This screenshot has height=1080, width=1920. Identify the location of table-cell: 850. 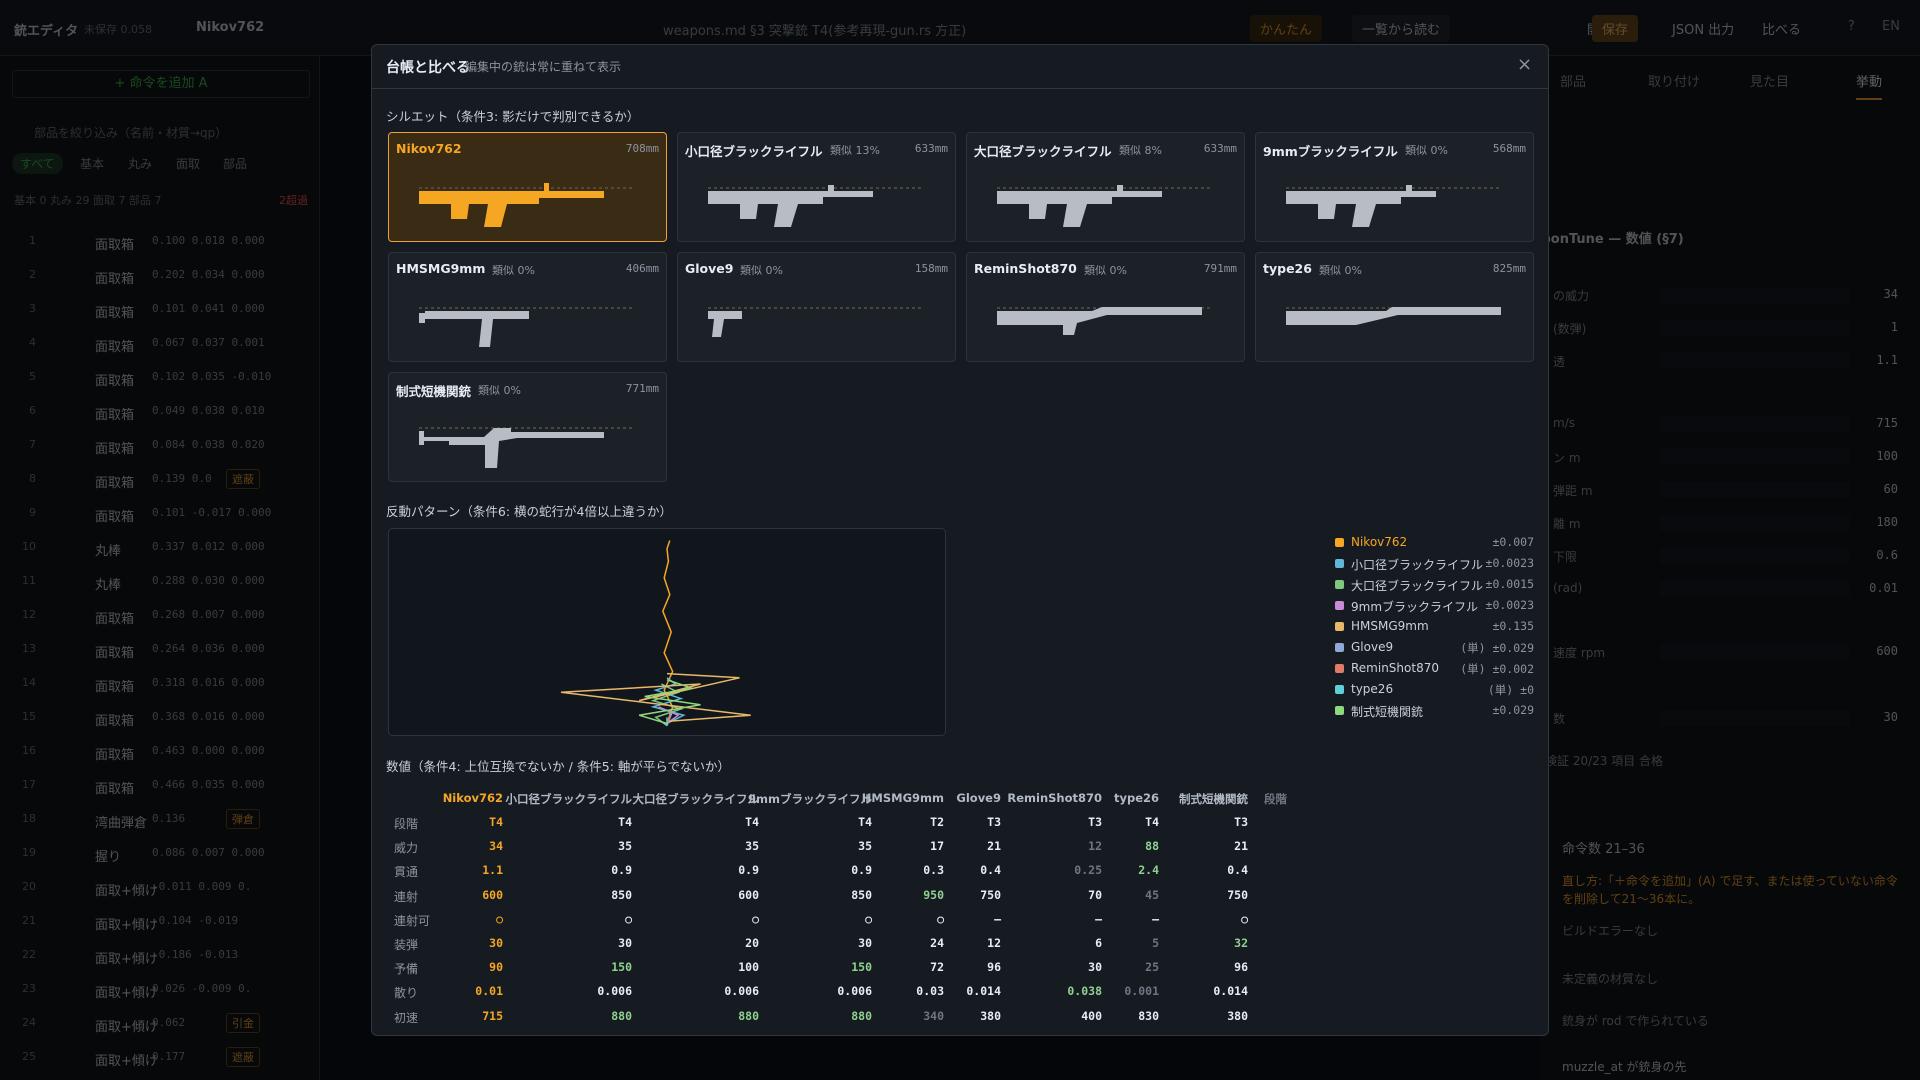
(861, 894).